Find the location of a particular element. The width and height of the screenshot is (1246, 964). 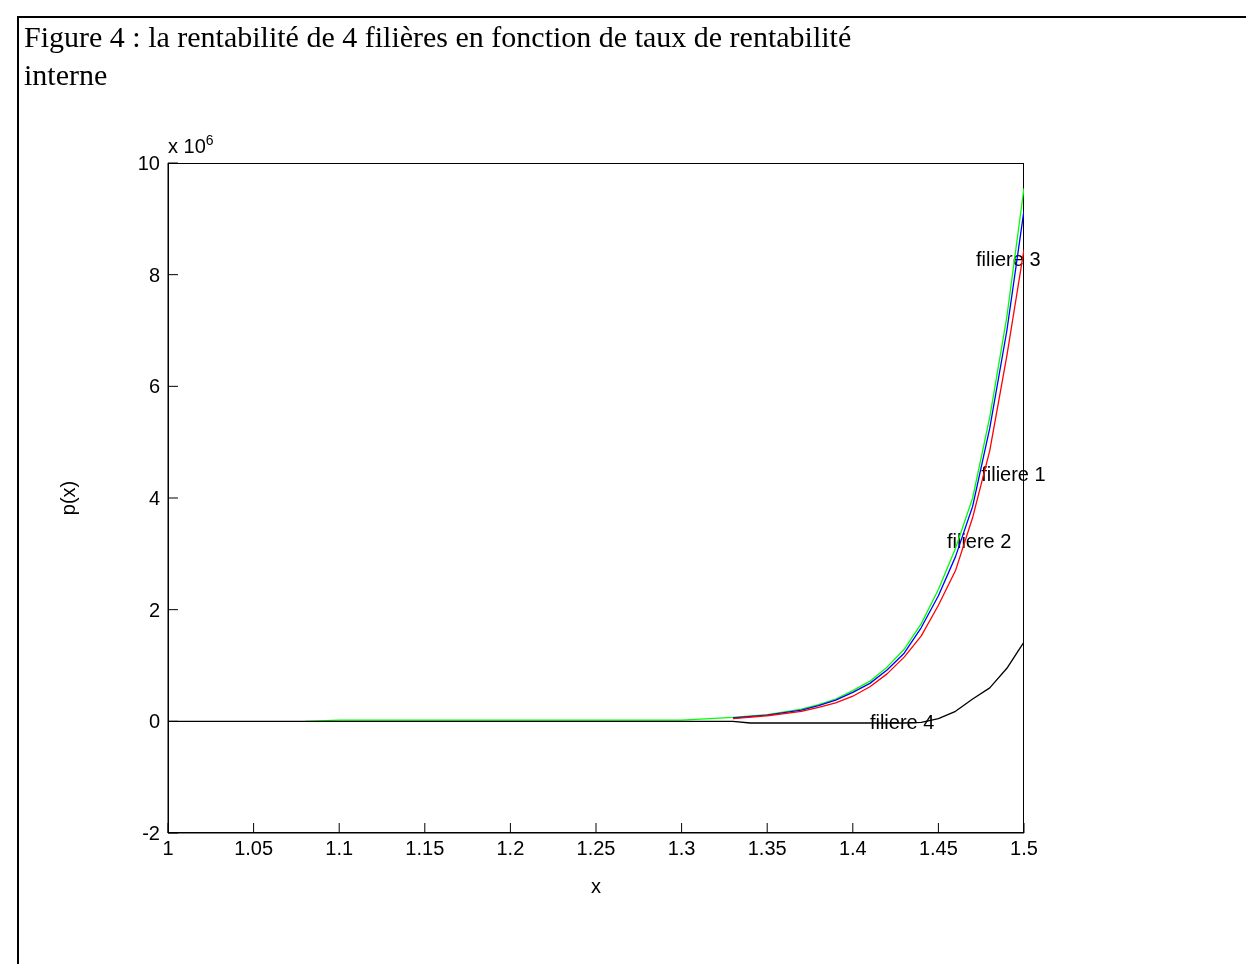

y-tick-label: 0 is located at coordinates (154, 721).